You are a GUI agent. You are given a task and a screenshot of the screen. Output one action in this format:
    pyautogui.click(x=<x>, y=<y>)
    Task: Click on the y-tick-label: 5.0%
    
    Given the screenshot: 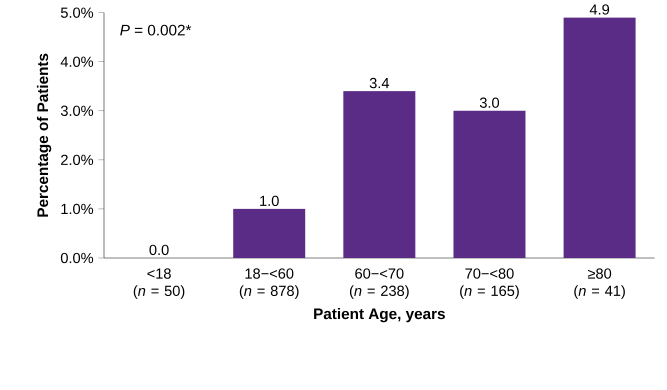 What is the action you would take?
    pyautogui.click(x=77, y=13)
    